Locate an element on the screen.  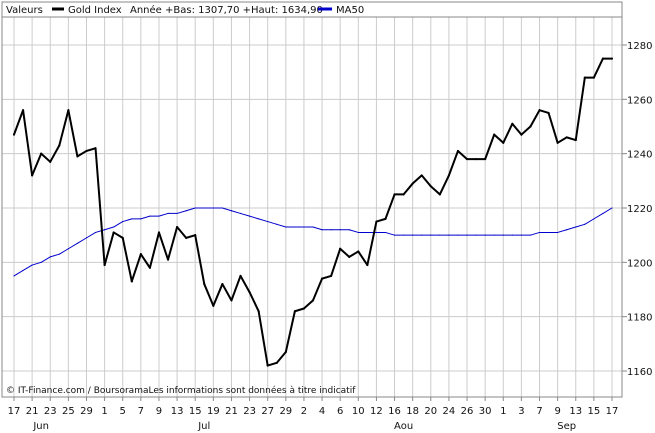
x-tick-label: 20 is located at coordinates (430, 411).